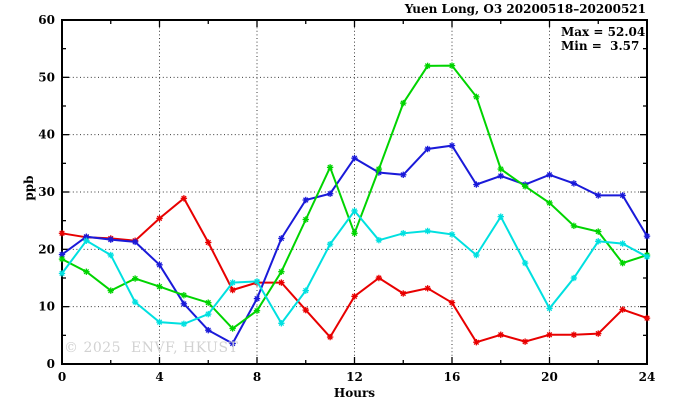 Image resolution: width=674 pixels, height=409 pixels. I want to click on chart-title: Yuen Long, O3 20200518–20200521, so click(525, 9).